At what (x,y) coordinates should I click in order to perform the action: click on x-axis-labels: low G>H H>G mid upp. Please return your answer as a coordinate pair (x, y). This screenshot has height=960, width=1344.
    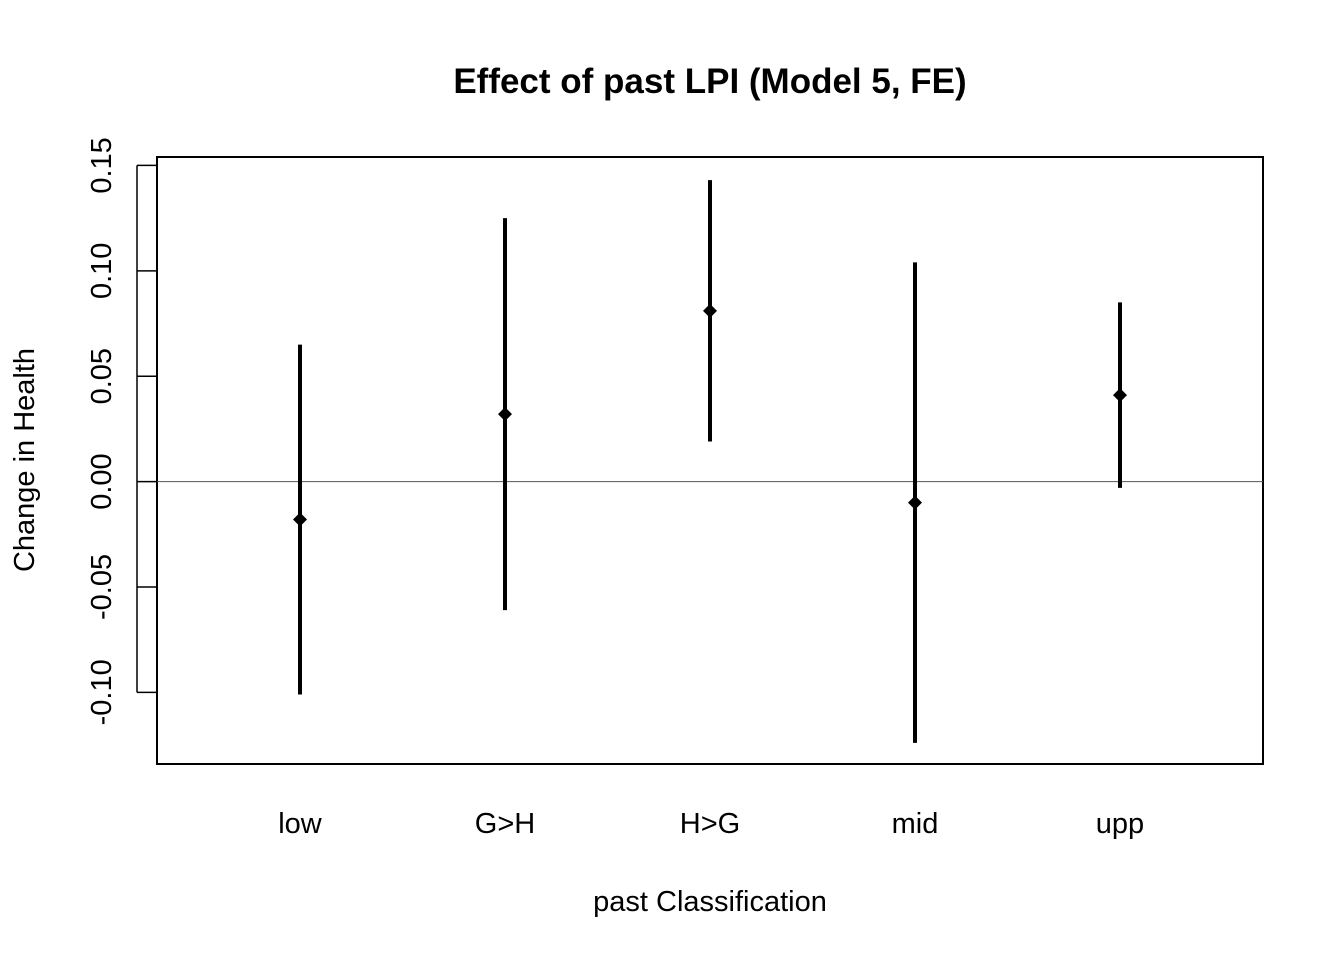
    Looking at the image, I should click on (711, 824).